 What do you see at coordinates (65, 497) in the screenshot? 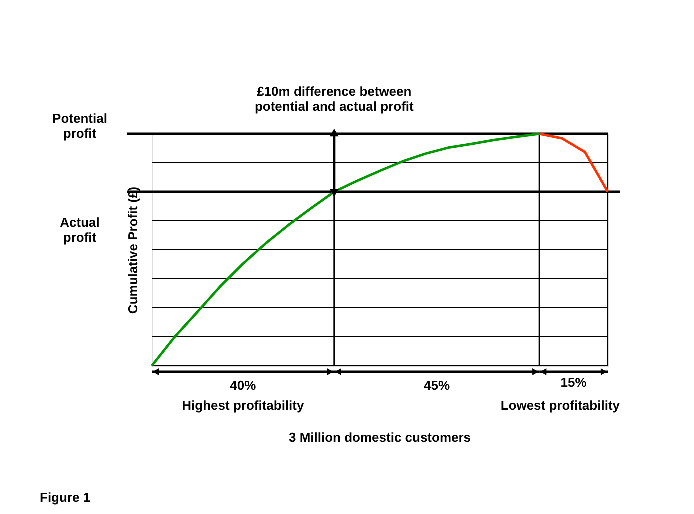
I see `caption: Figure 1` at bounding box center [65, 497].